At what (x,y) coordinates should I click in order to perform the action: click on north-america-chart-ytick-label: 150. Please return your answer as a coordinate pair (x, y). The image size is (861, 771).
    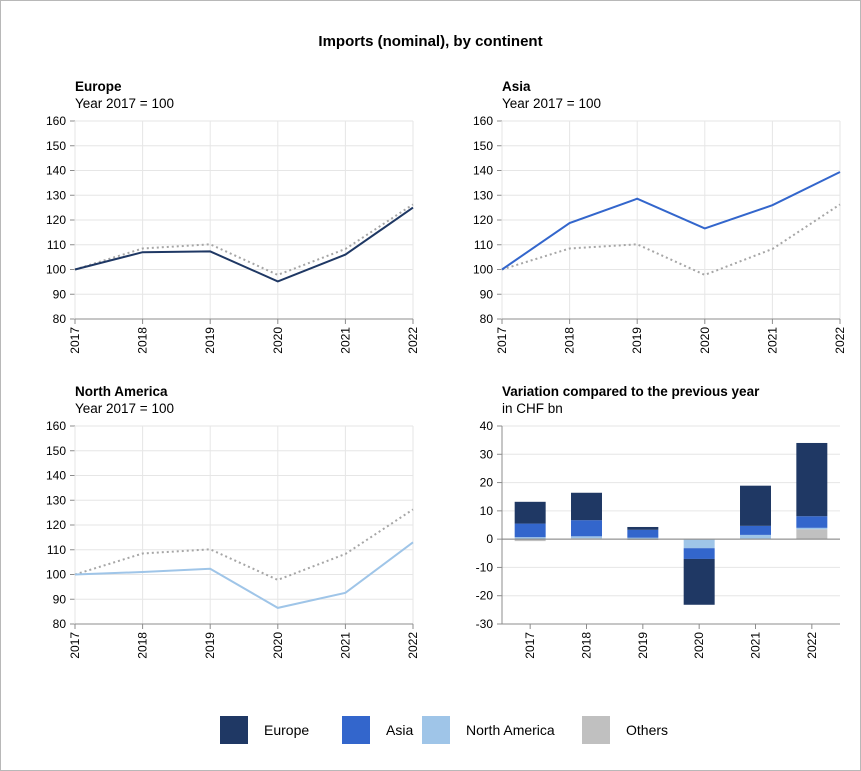
    Looking at the image, I should click on (56, 451).